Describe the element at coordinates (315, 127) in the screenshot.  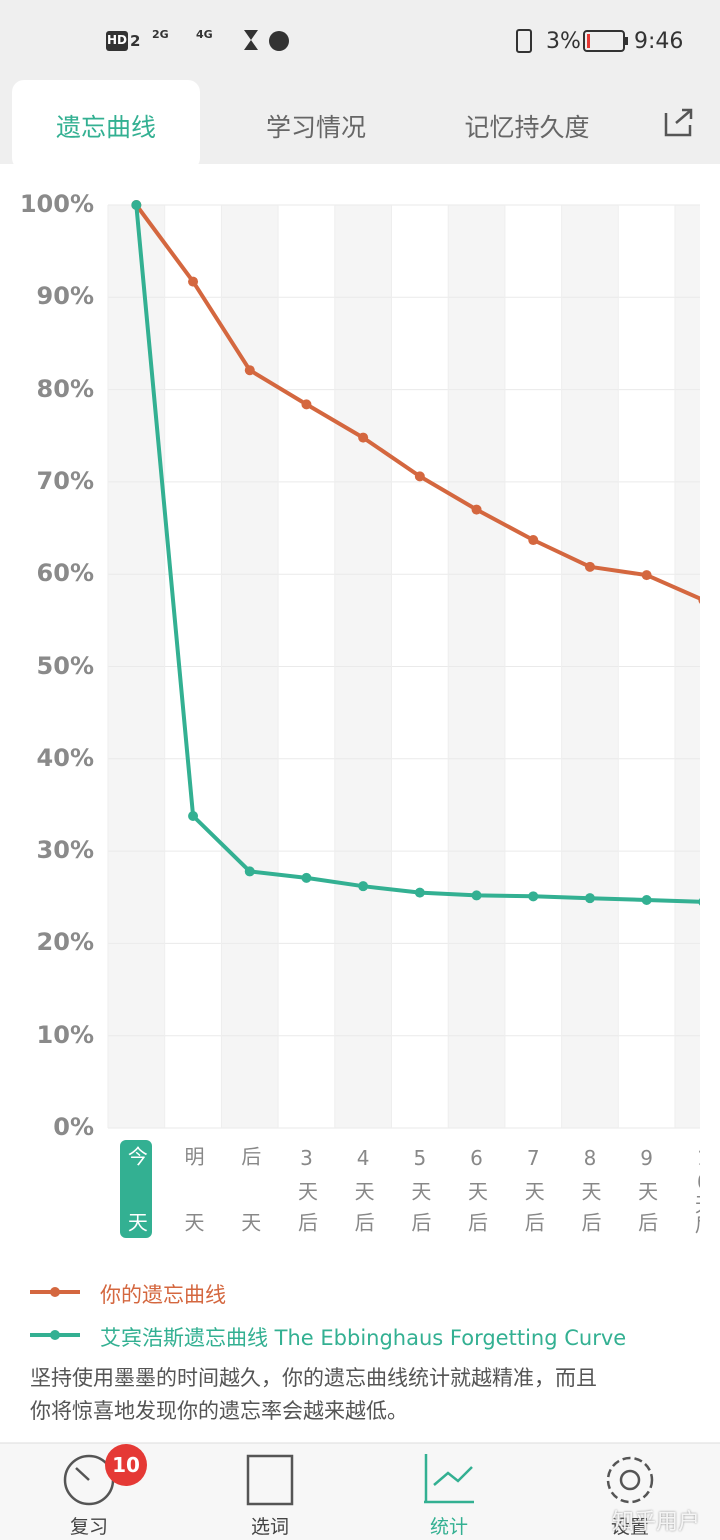
I see `tab: 学习情况` at that location.